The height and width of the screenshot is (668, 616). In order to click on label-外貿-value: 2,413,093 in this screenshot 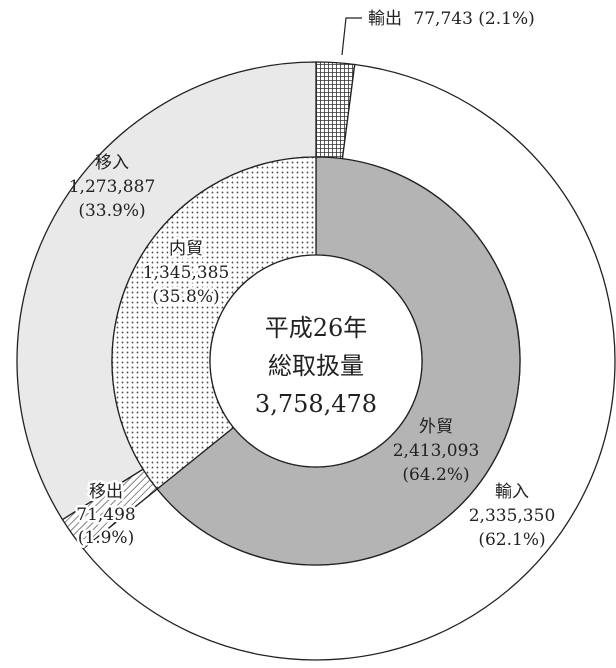, I will do `click(436, 451)`.